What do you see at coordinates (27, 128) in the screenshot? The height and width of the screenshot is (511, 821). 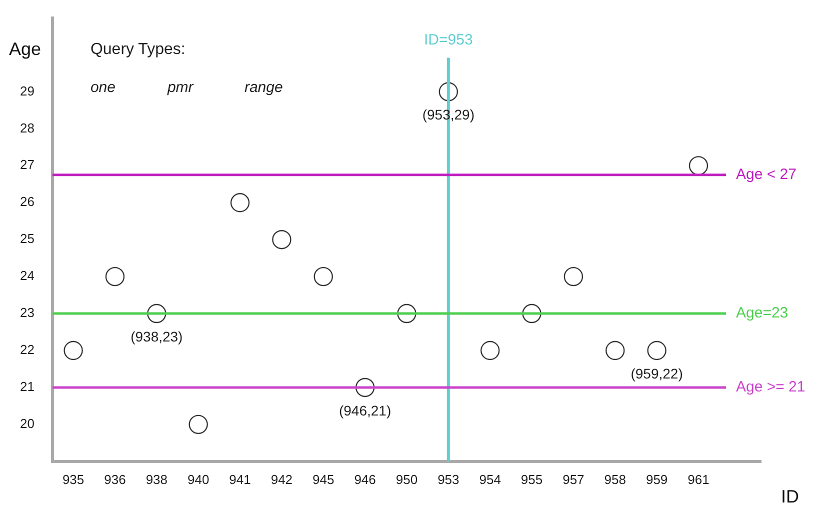 I see `y-tick-label: 28` at bounding box center [27, 128].